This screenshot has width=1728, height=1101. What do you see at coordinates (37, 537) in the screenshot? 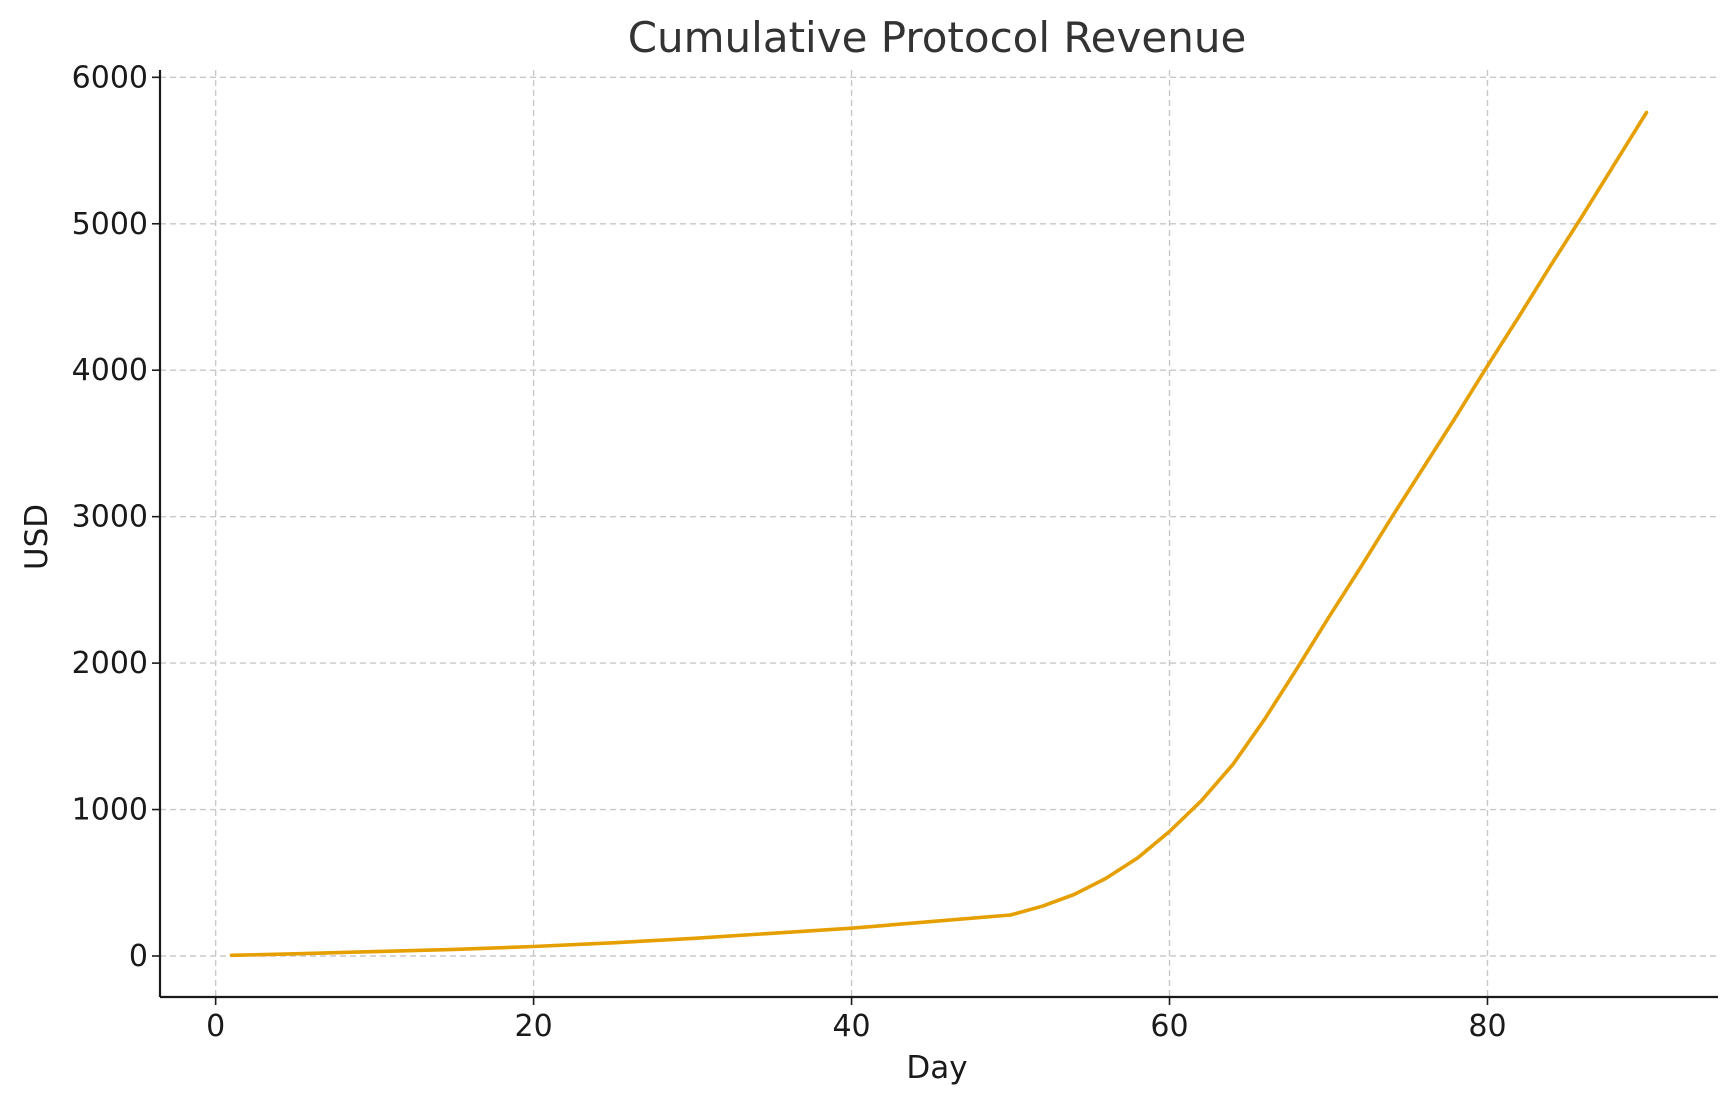
I see `y-axis-label: USD` at bounding box center [37, 537].